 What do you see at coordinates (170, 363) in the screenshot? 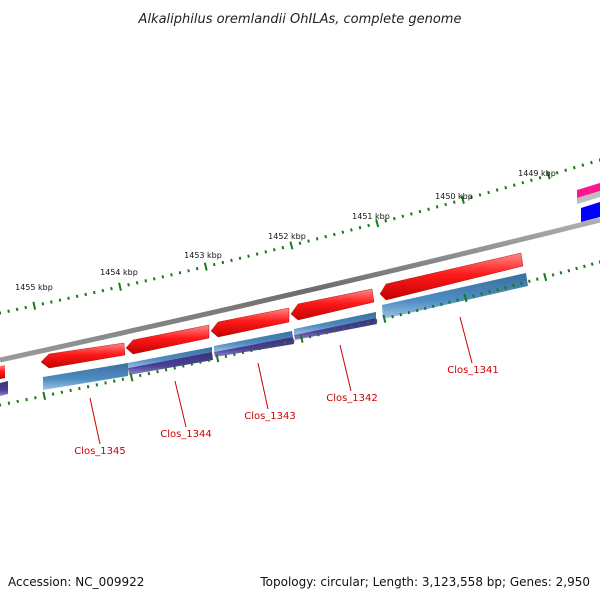
I see `cog-bar-clos-1344-purple` at bounding box center [170, 363].